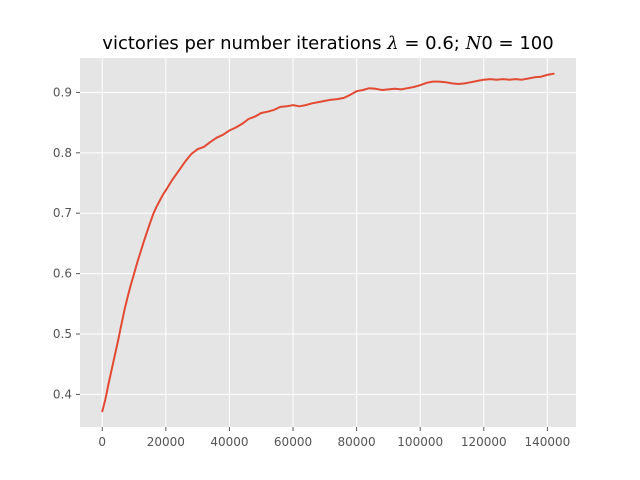  I want to click on x-tick-label: 80000, so click(357, 442).